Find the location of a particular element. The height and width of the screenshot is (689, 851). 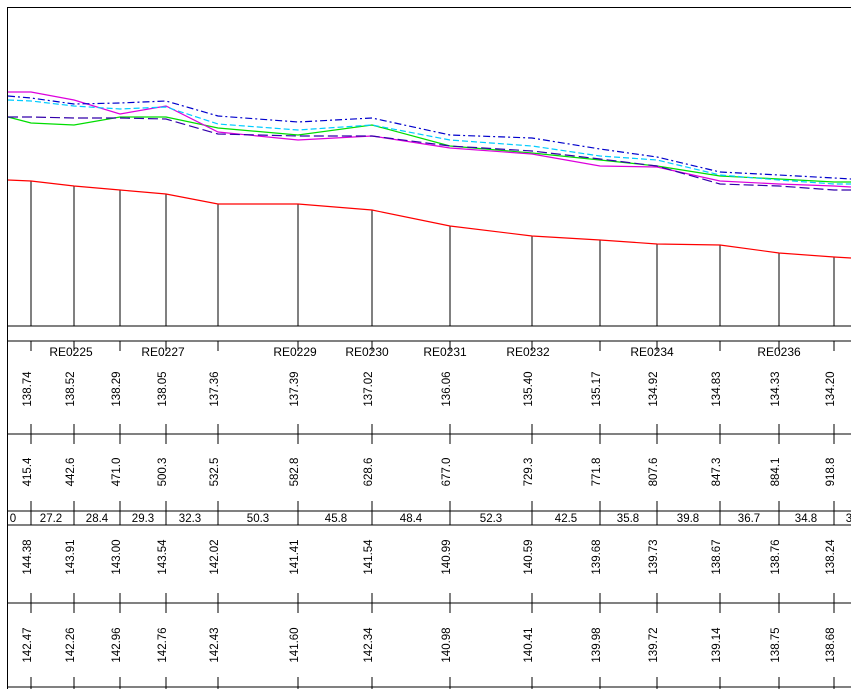

row3-value: 144.38 is located at coordinates (28, 556).